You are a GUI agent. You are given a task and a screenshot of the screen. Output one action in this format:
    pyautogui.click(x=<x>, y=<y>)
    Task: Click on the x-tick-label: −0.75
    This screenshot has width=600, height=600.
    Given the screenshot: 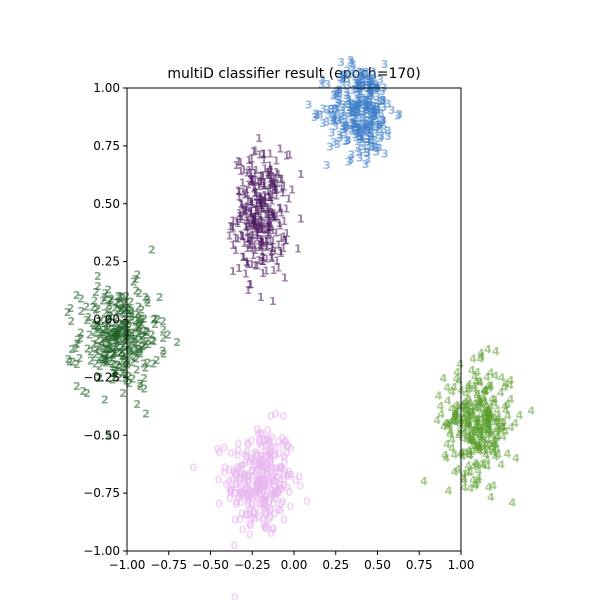 What is the action you would take?
    pyautogui.click(x=168, y=565)
    